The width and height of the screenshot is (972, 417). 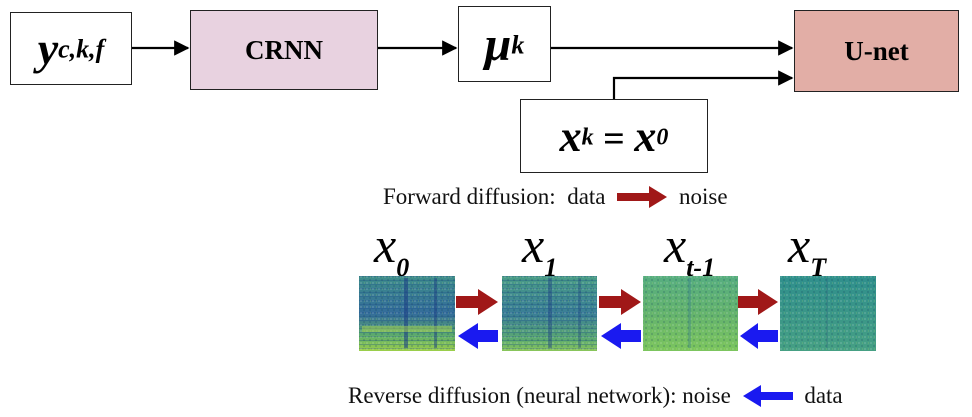 What do you see at coordinates (828, 313) in the screenshot?
I see `spectrogram-xT` at bounding box center [828, 313].